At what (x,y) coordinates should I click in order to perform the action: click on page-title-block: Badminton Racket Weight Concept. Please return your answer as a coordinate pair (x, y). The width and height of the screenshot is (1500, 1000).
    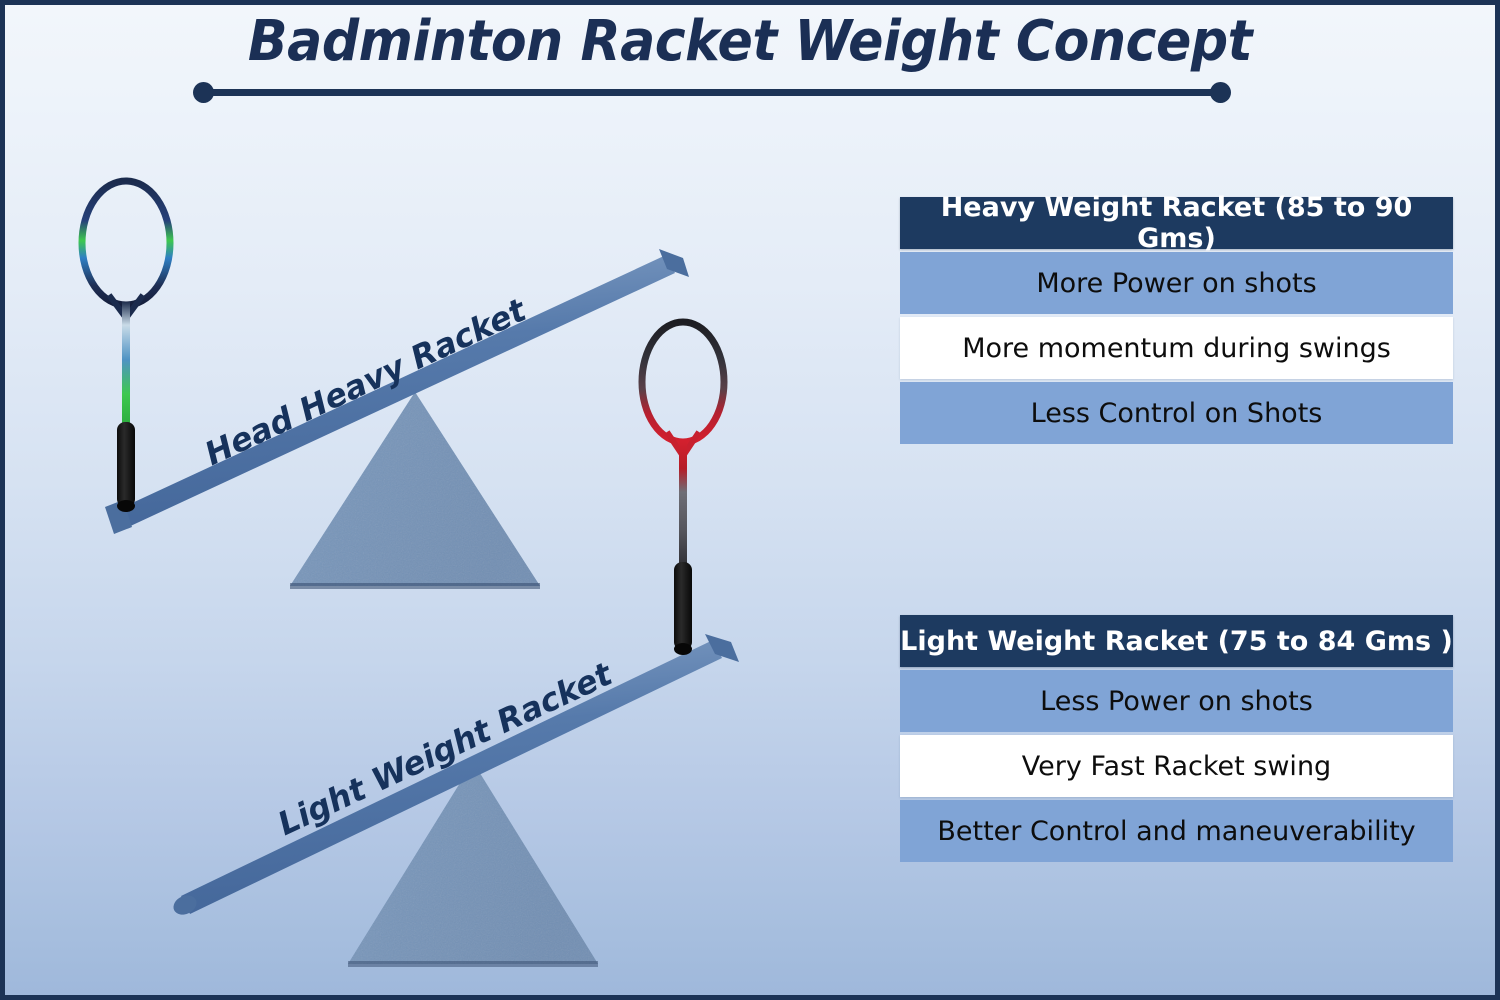
    Looking at the image, I should click on (750, 41).